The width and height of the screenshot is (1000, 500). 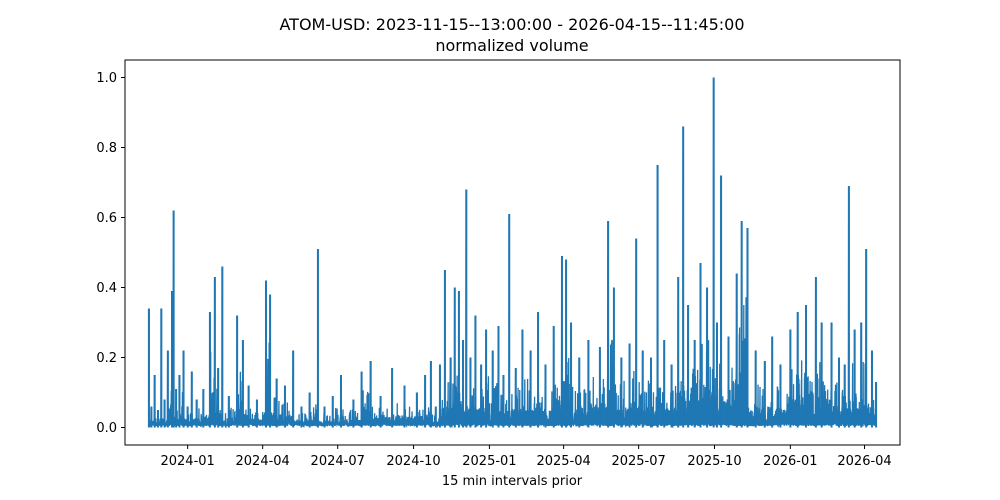 I want to click on y-tick-label: 0.8, so click(x=106, y=148).